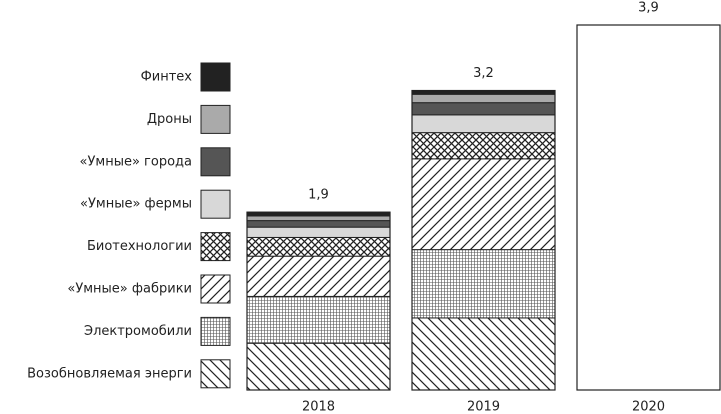  What do you see at coordinates (648, 8) in the screenshot?
I see `total-label: 3,9` at bounding box center [648, 8].